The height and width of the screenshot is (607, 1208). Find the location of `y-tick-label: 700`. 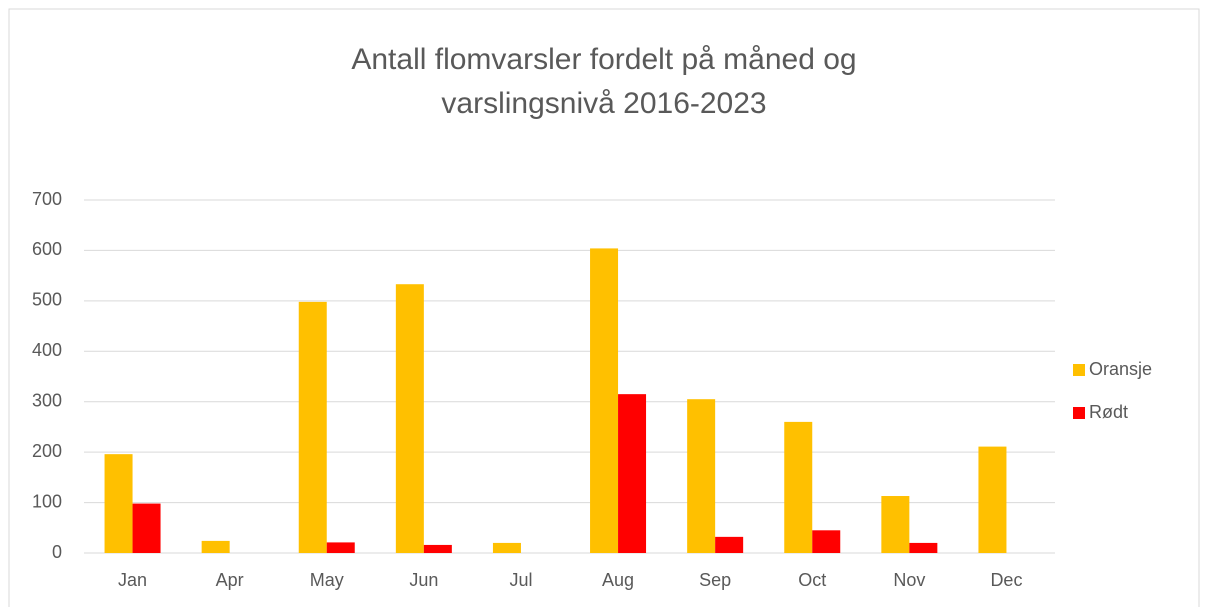

y-tick-label: 700 is located at coordinates (47, 199).